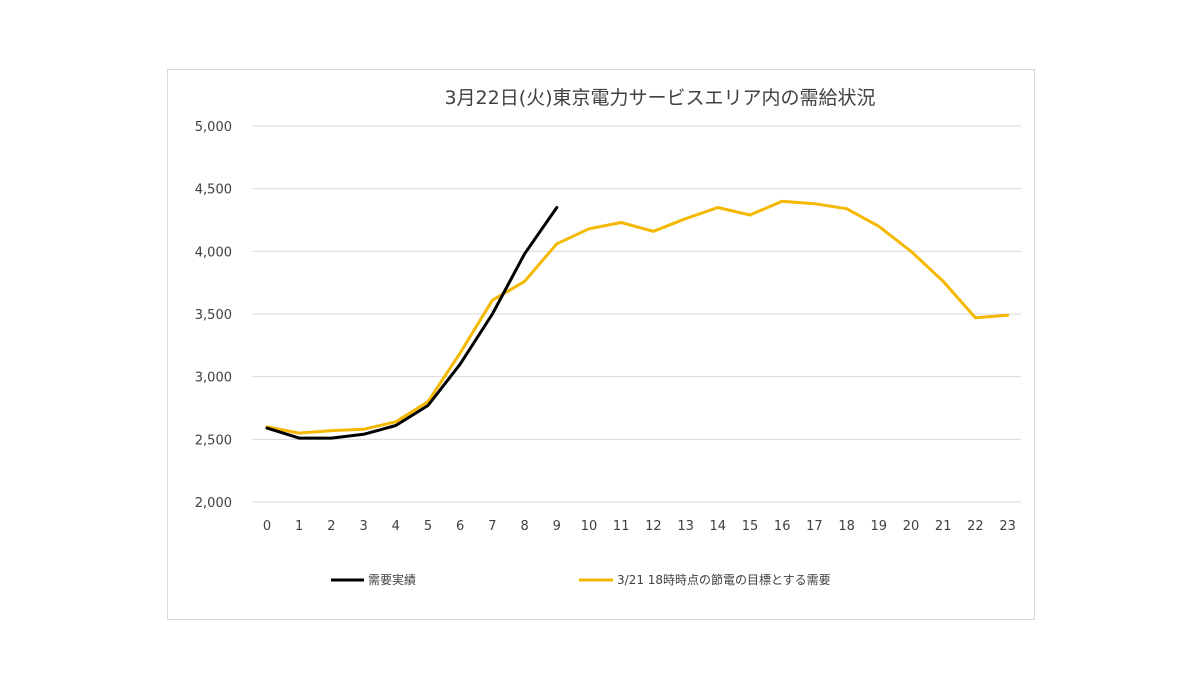 Image resolution: width=1200 pixels, height=675 pixels. I want to click on y-tick-label: 5,000, so click(213, 127).